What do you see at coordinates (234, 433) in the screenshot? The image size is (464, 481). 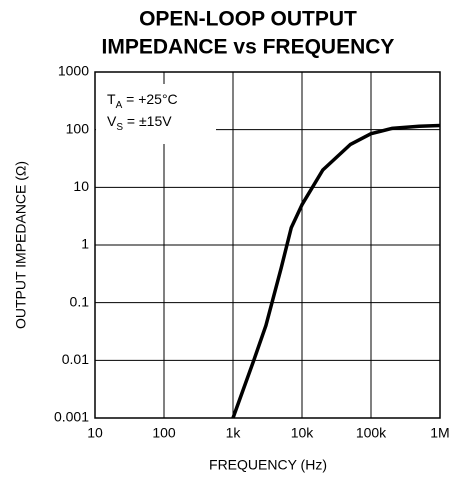 I see `x-tick-label: 1k` at bounding box center [234, 433].